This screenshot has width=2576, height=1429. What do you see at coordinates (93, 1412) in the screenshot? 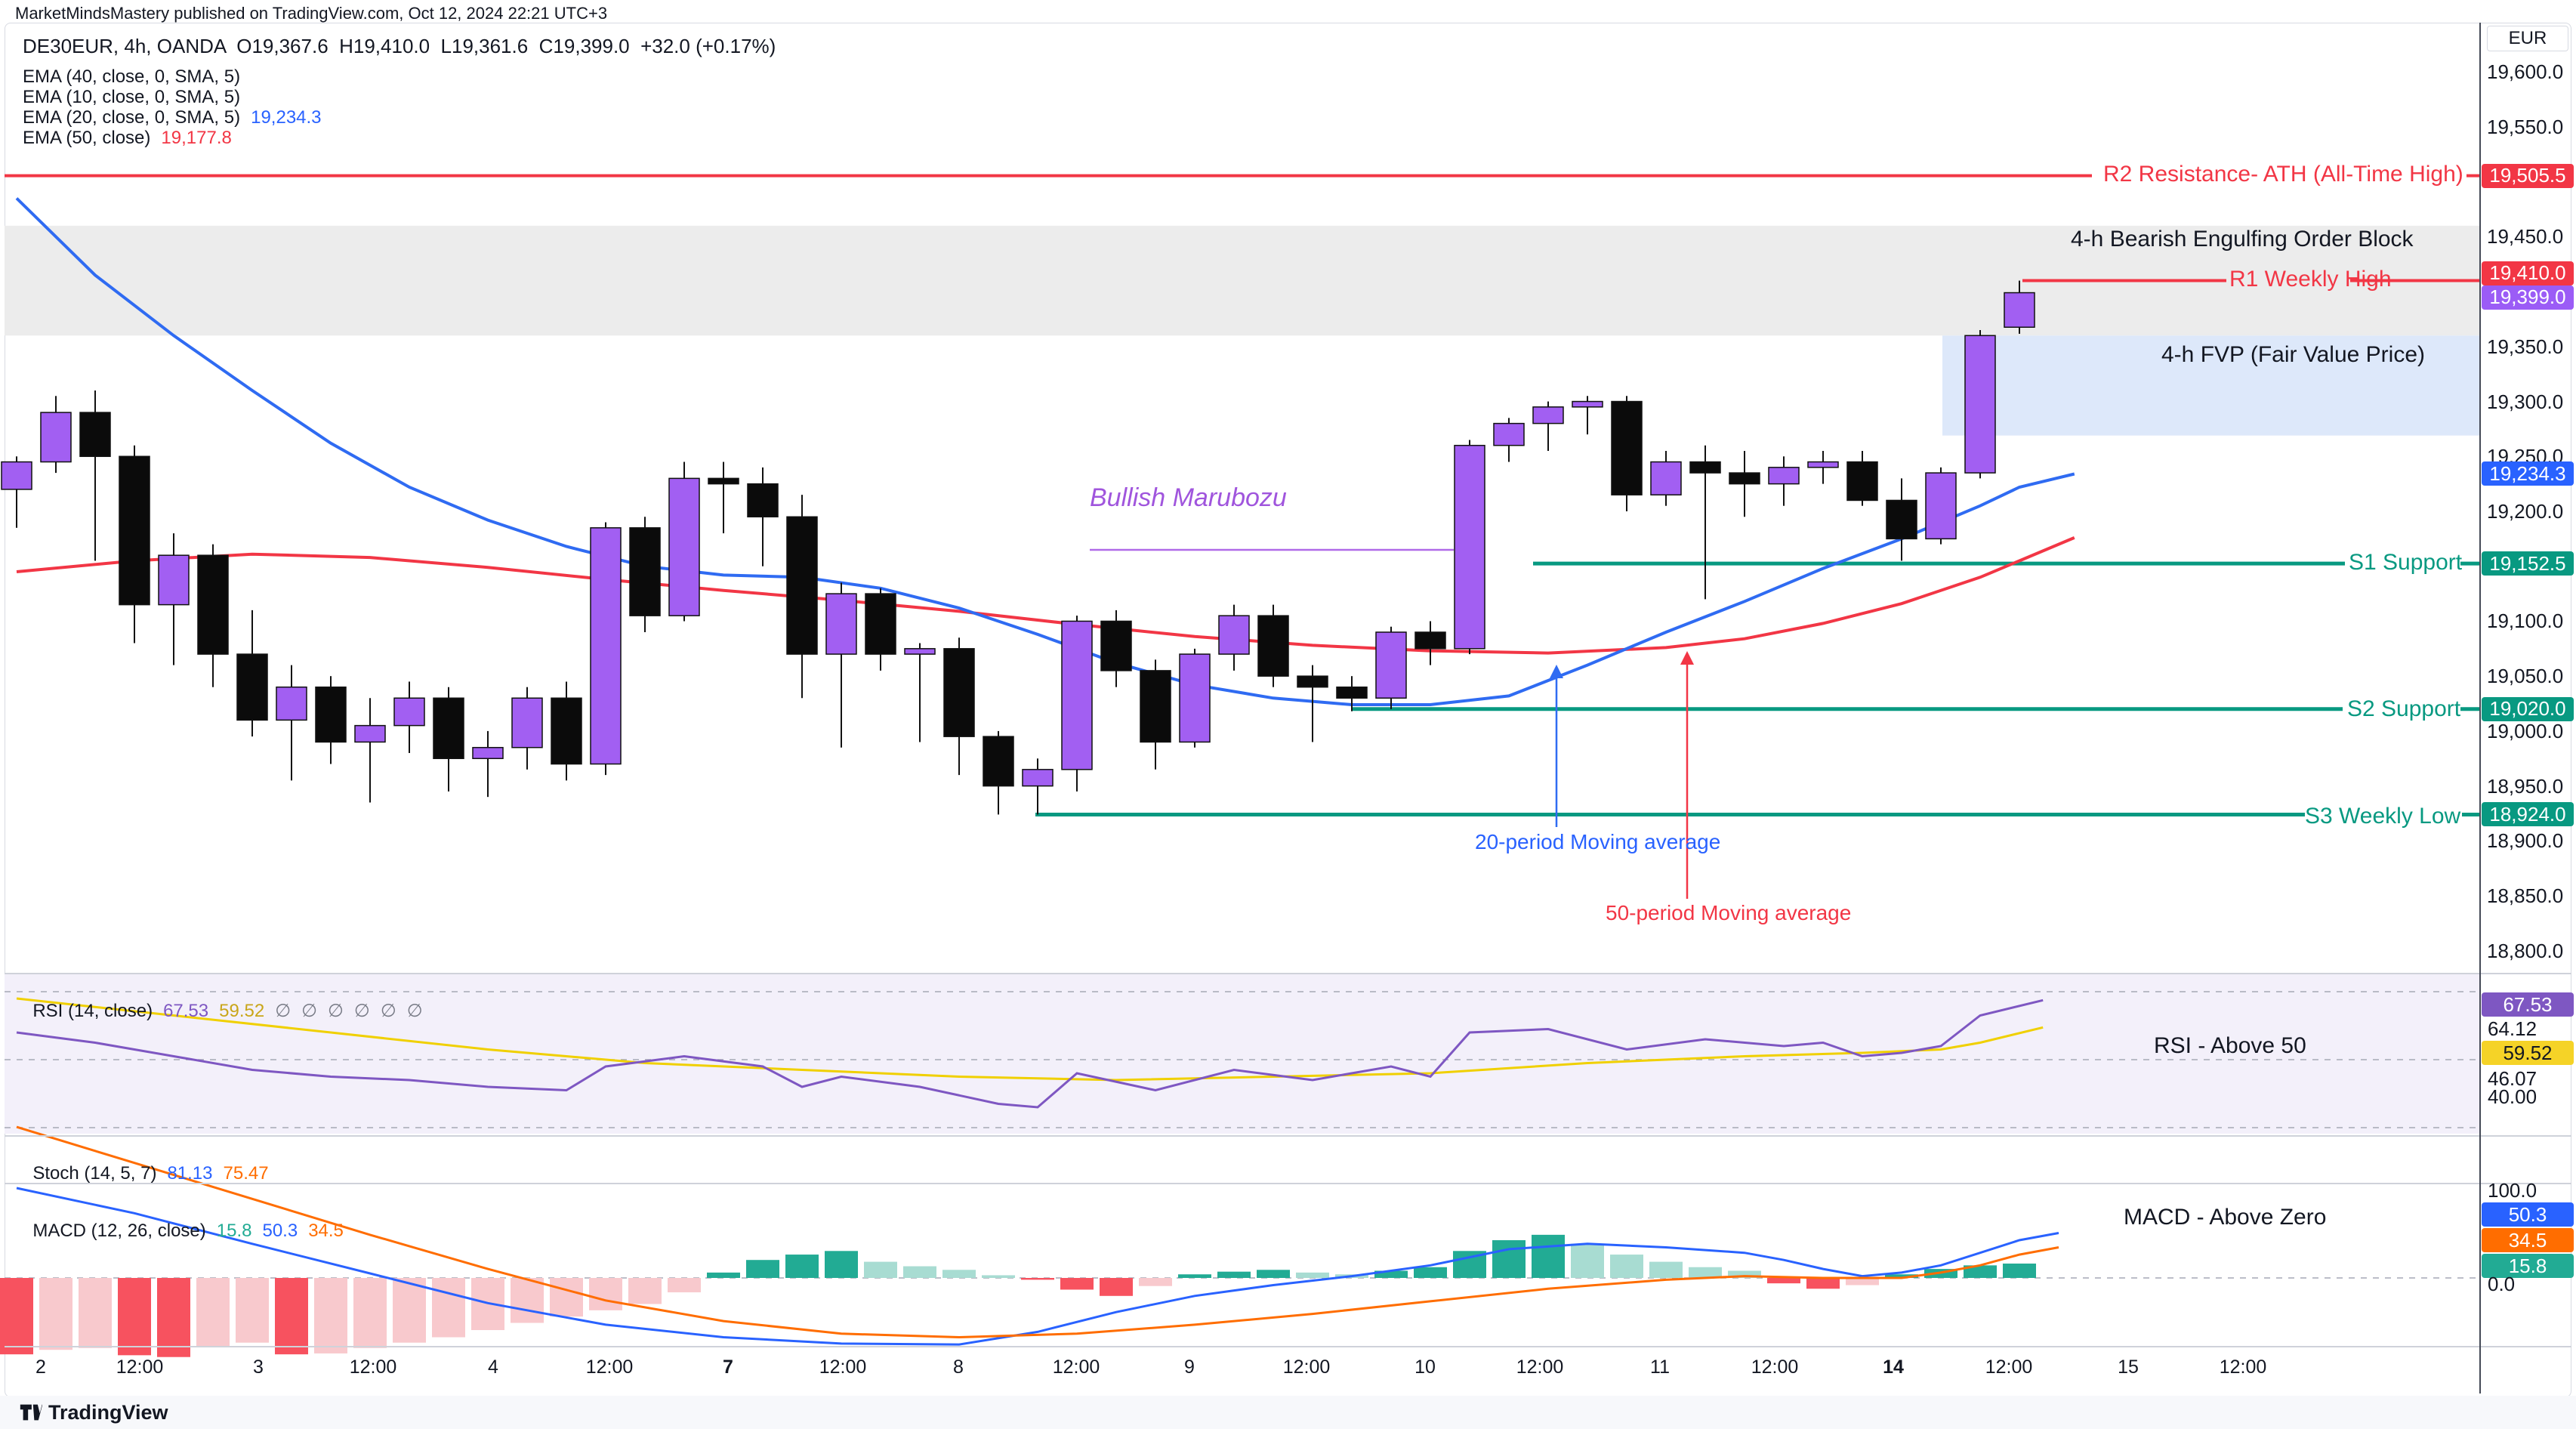
I see `tradingview-logo: TradingView` at bounding box center [93, 1412].